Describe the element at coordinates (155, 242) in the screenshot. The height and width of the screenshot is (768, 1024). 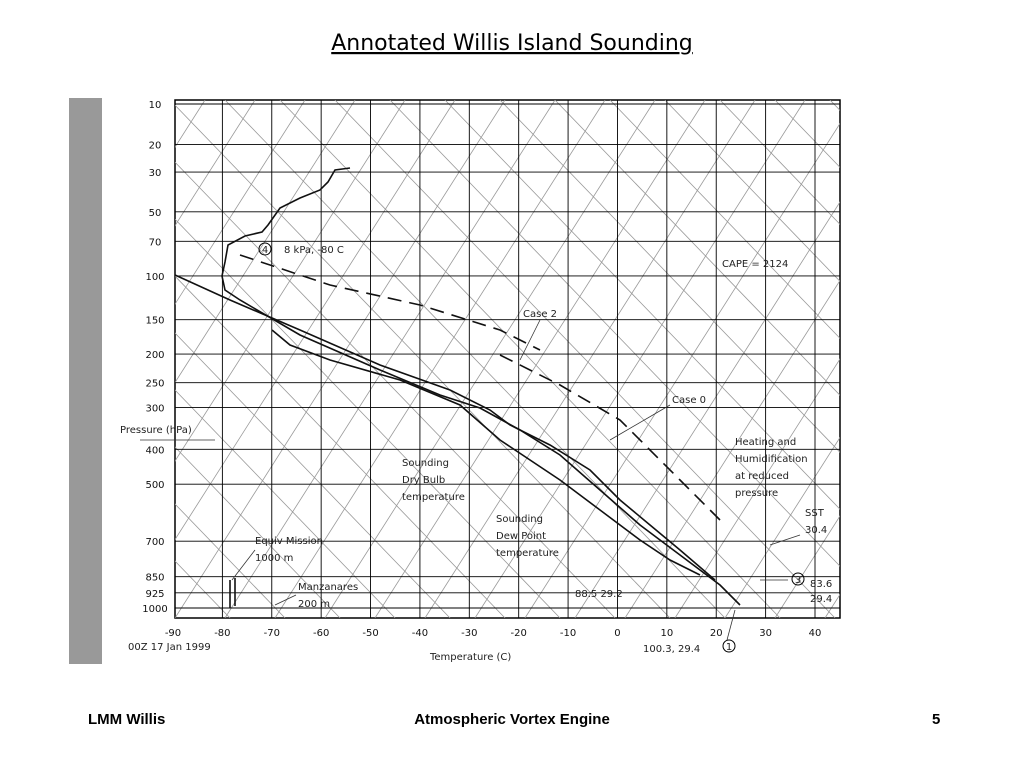
I see `y-tick-label: 70` at that location.